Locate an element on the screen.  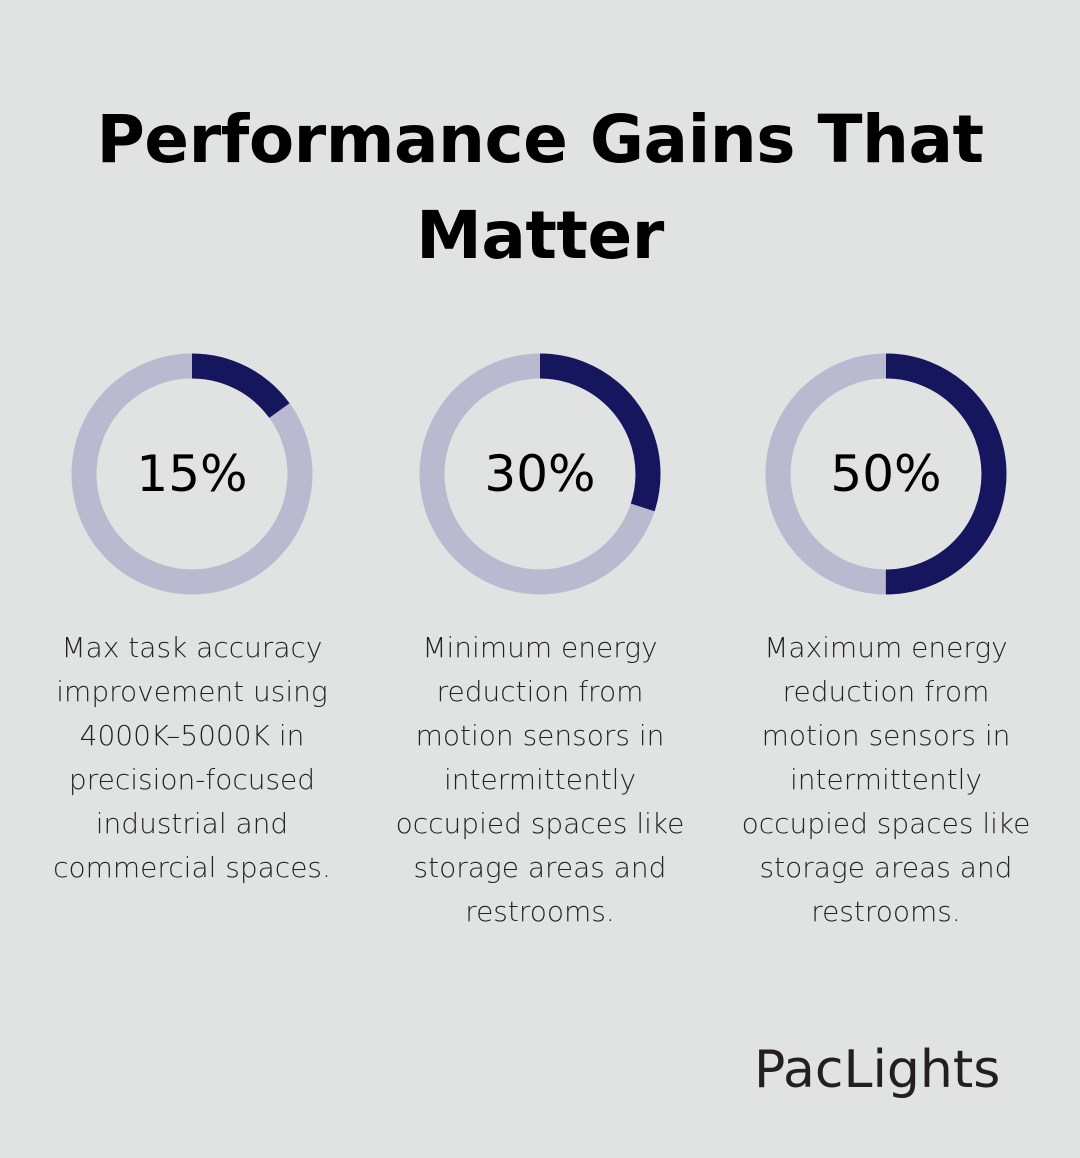
stat-value: 30% is located at coordinates (540, 474).